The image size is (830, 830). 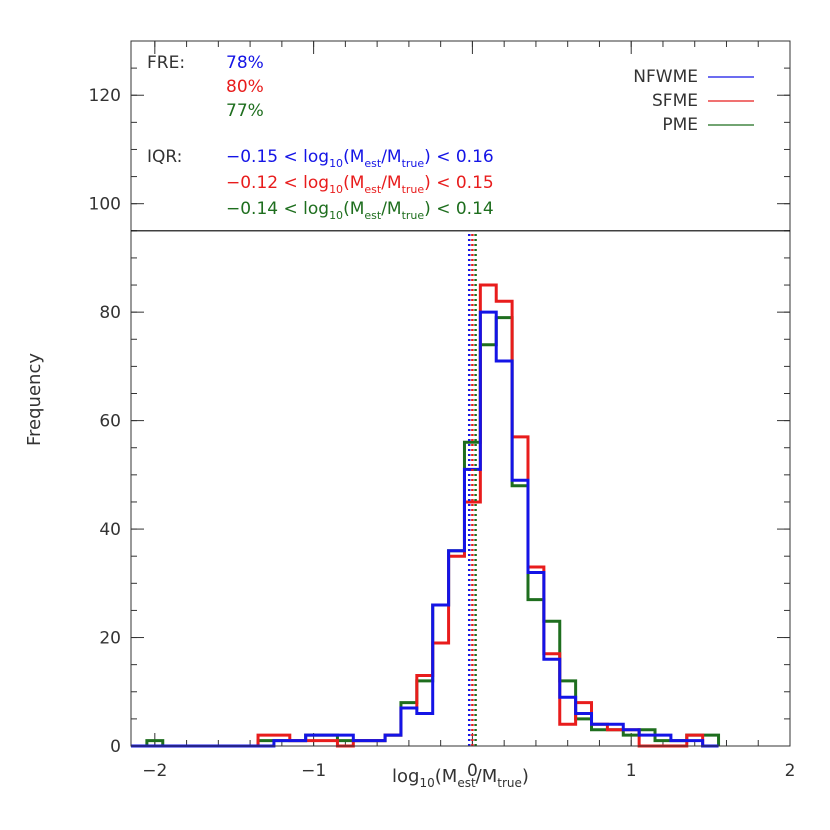 I want to click on y-axis-label: Frequency, so click(x=34, y=399).